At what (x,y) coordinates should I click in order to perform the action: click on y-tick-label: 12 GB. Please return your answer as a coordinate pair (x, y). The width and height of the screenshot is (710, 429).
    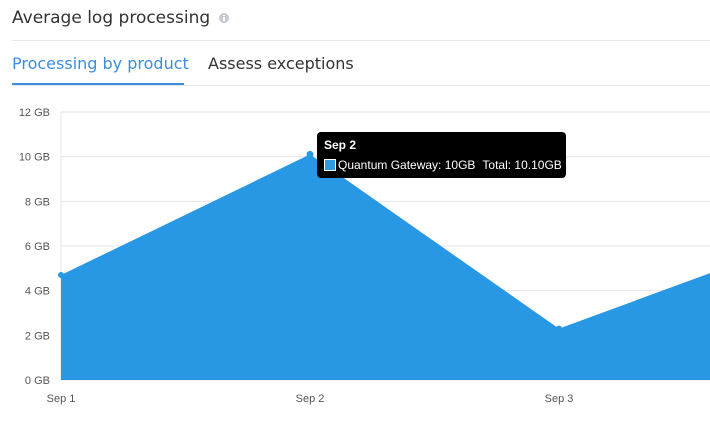
    Looking at the image, I should click on (34, 113).